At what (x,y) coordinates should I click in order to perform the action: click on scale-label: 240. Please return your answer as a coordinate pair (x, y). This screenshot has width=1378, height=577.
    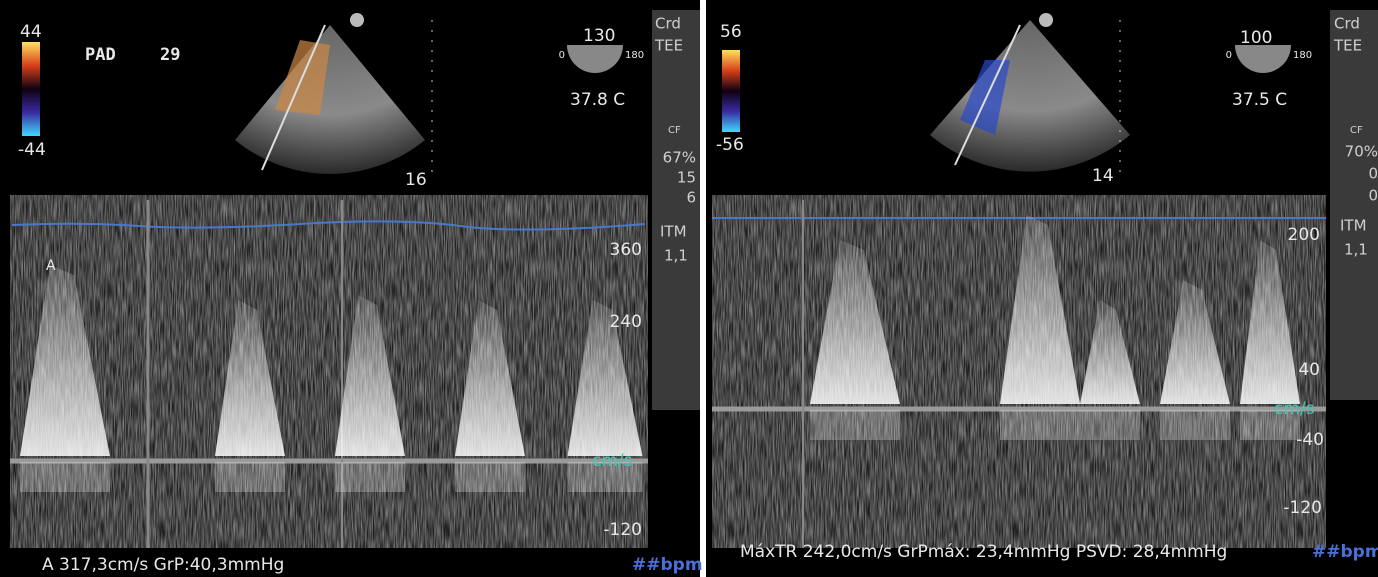
    Looking at the image, I should click on (626, 322).